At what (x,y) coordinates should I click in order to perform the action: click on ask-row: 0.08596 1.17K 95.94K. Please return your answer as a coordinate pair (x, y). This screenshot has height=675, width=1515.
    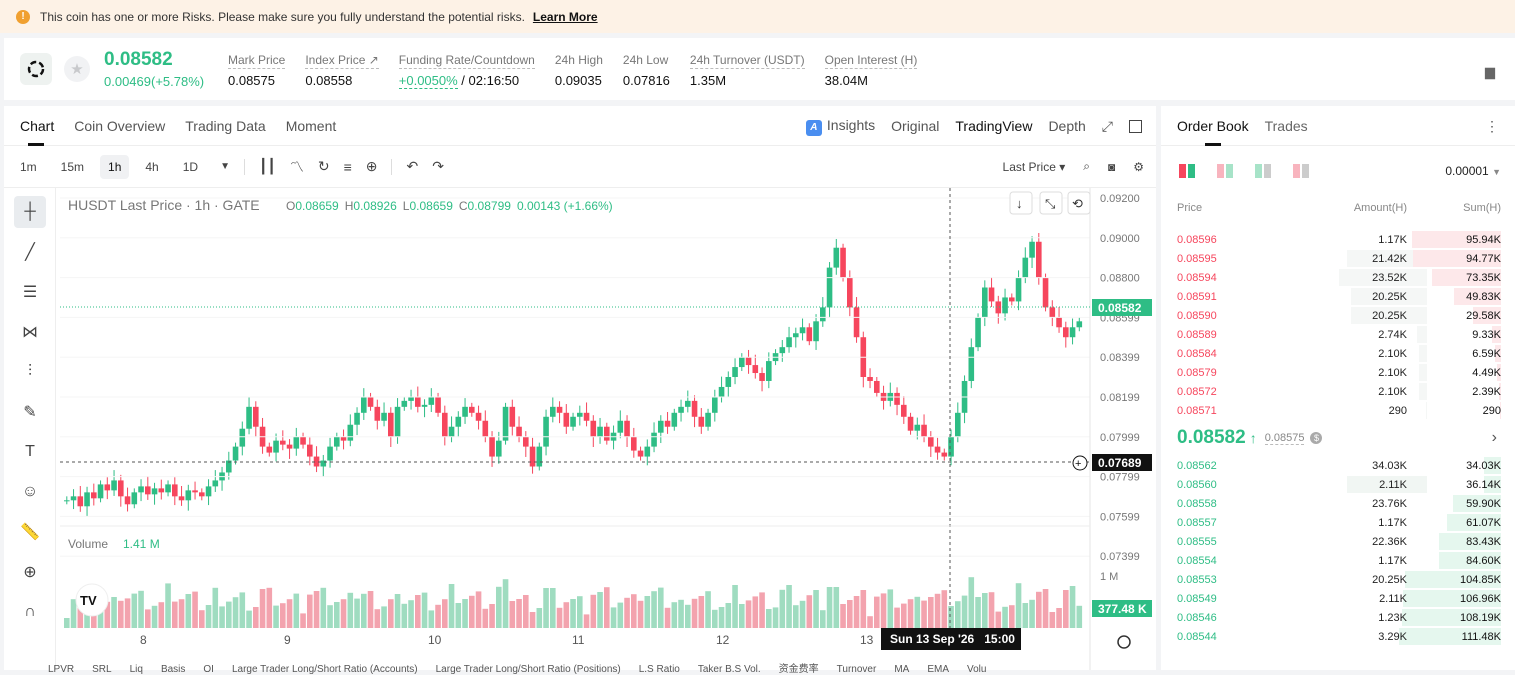
    Looking at the image, I should click on (1338, 239).